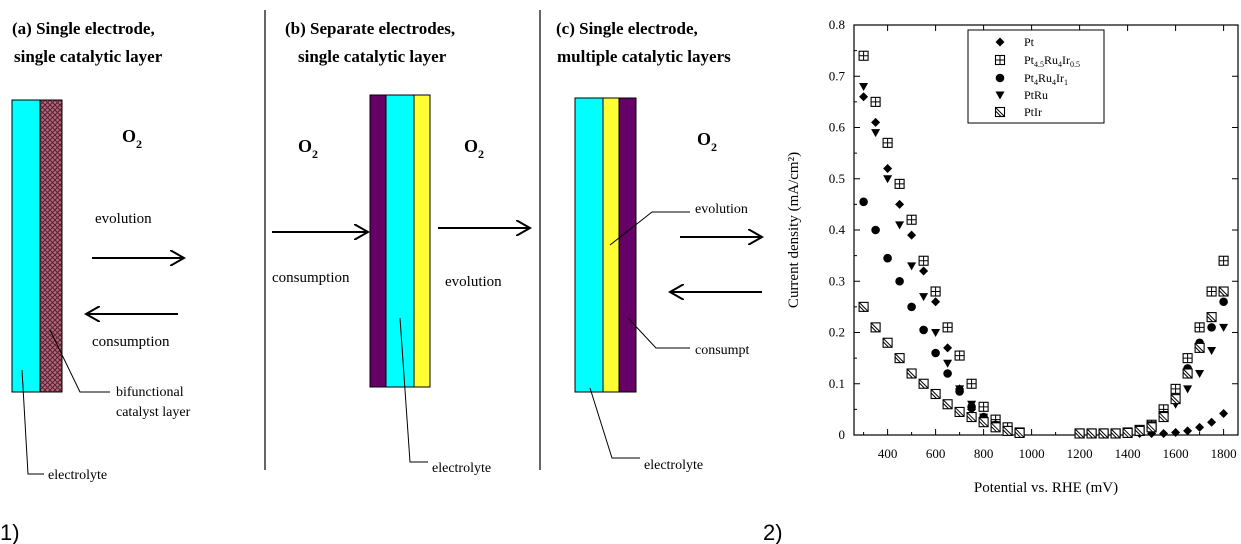  I want to click on electrolyte-layer-c, so click(589, 245).